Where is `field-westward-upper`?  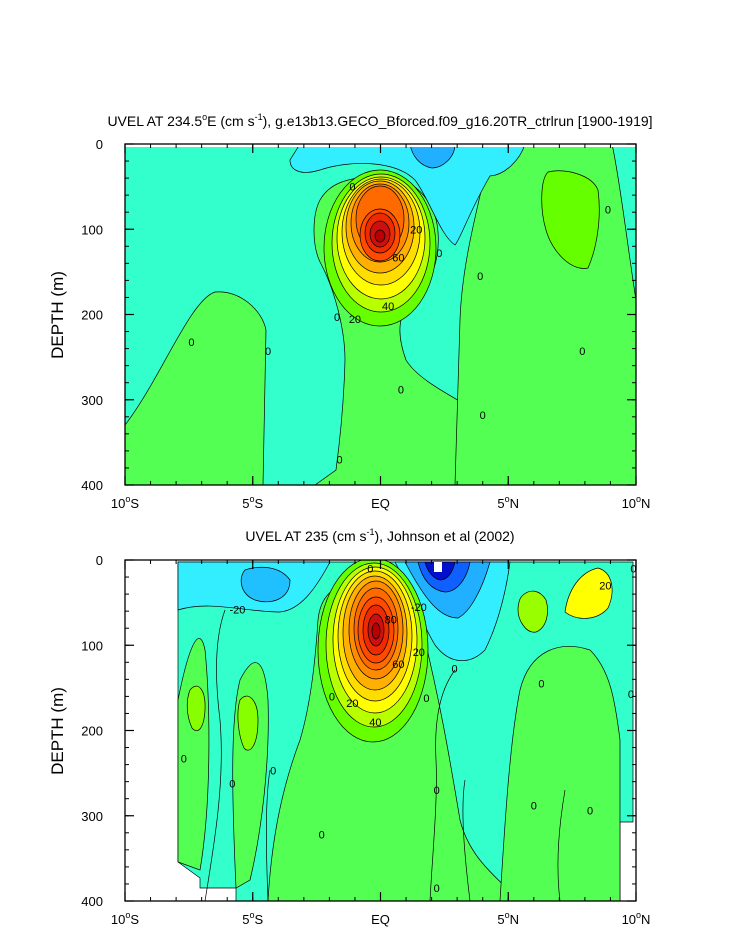
field-westward-upper is located at coordinates (407, 195).